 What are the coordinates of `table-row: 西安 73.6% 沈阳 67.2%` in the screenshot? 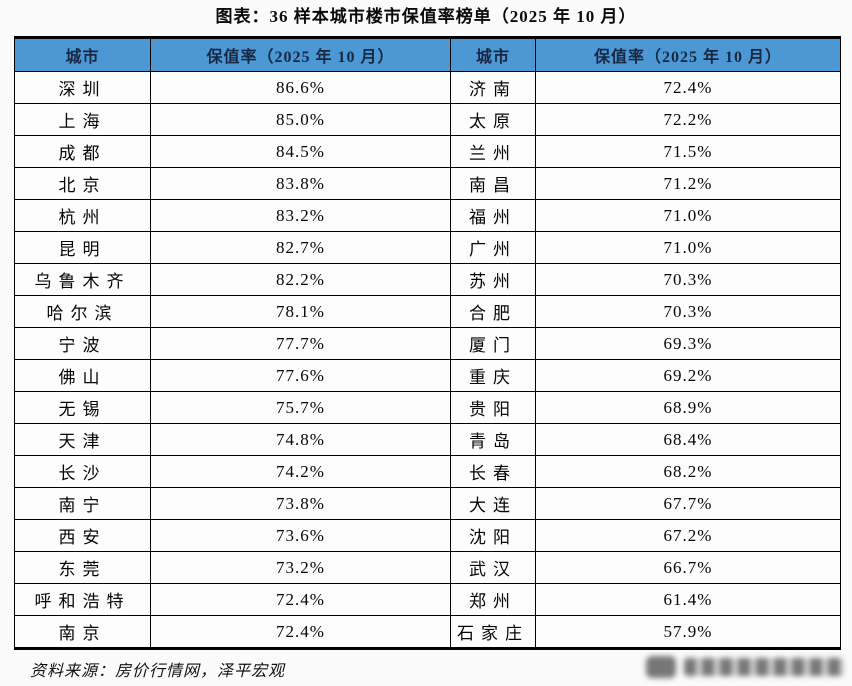 It's located at (427, 535).